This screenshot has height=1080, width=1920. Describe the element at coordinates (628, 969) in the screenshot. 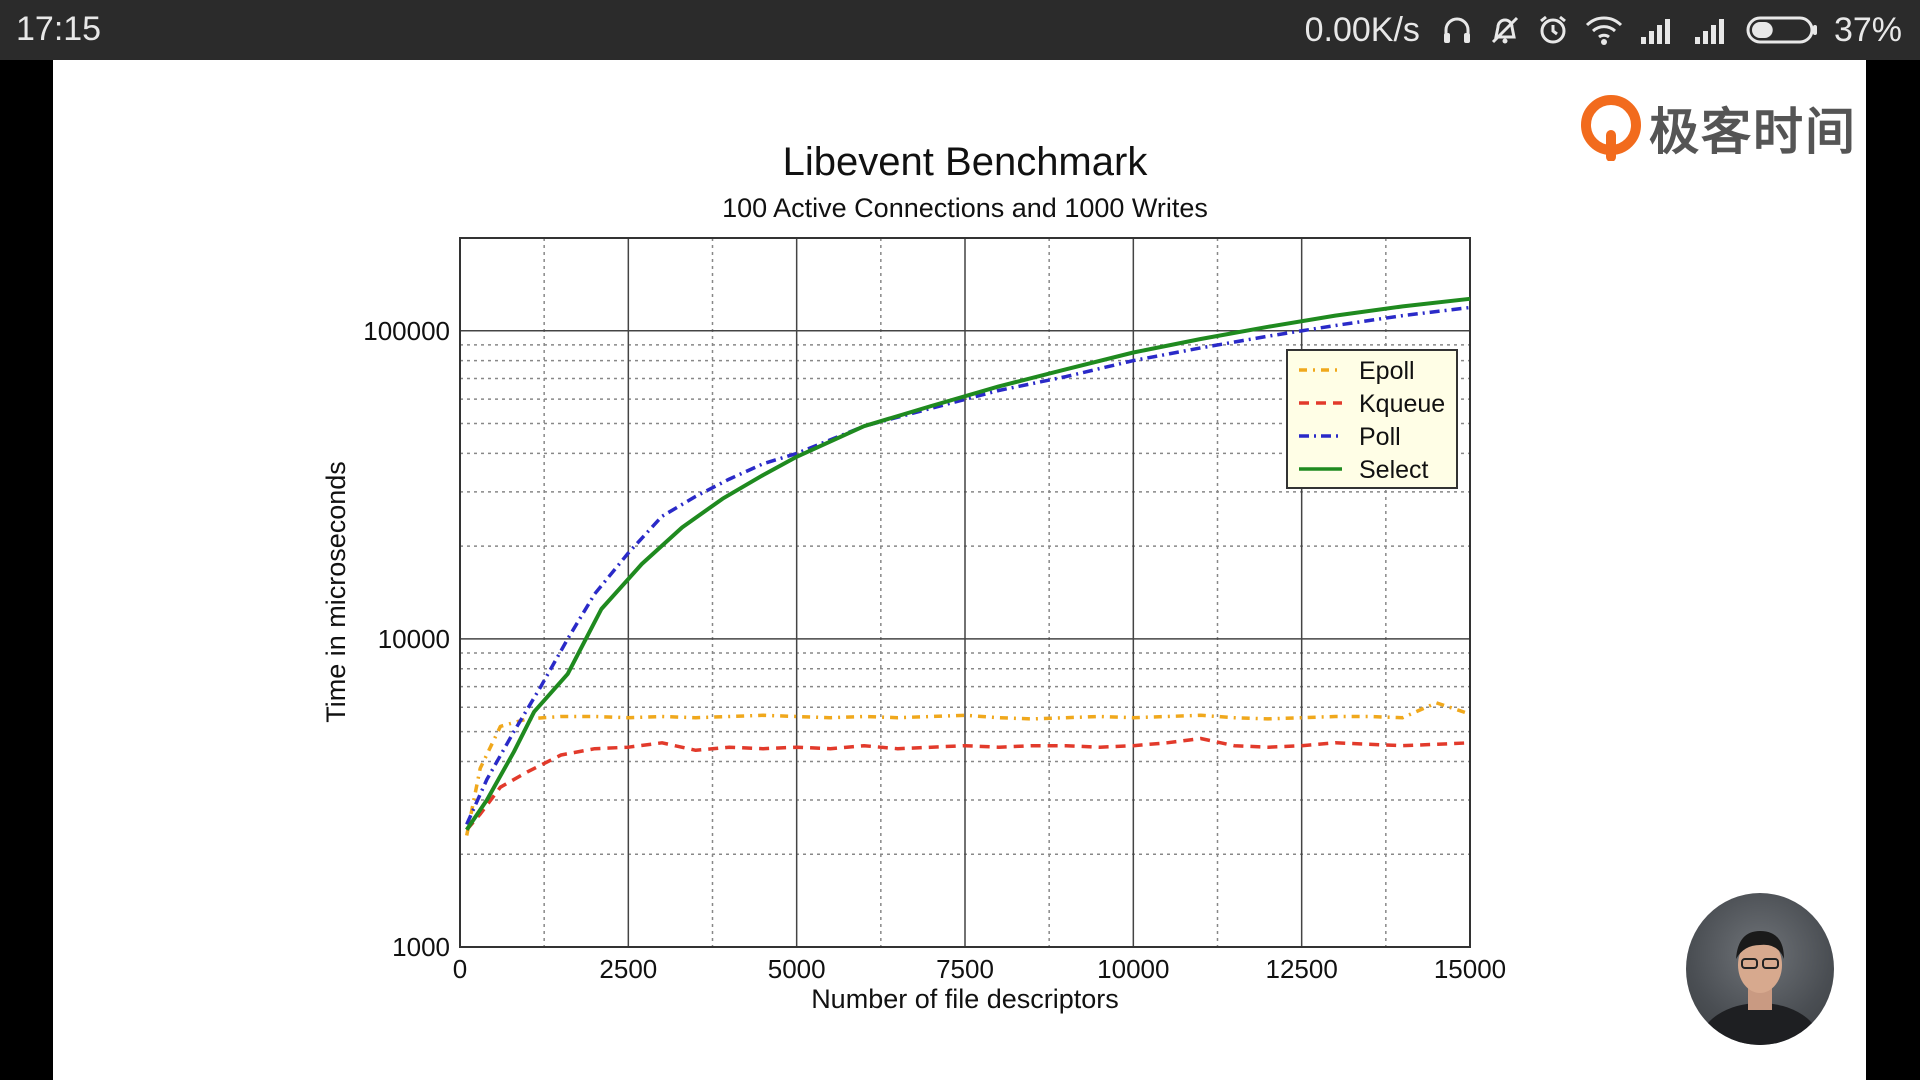

I see `x-tick-label: 2500` at that location.